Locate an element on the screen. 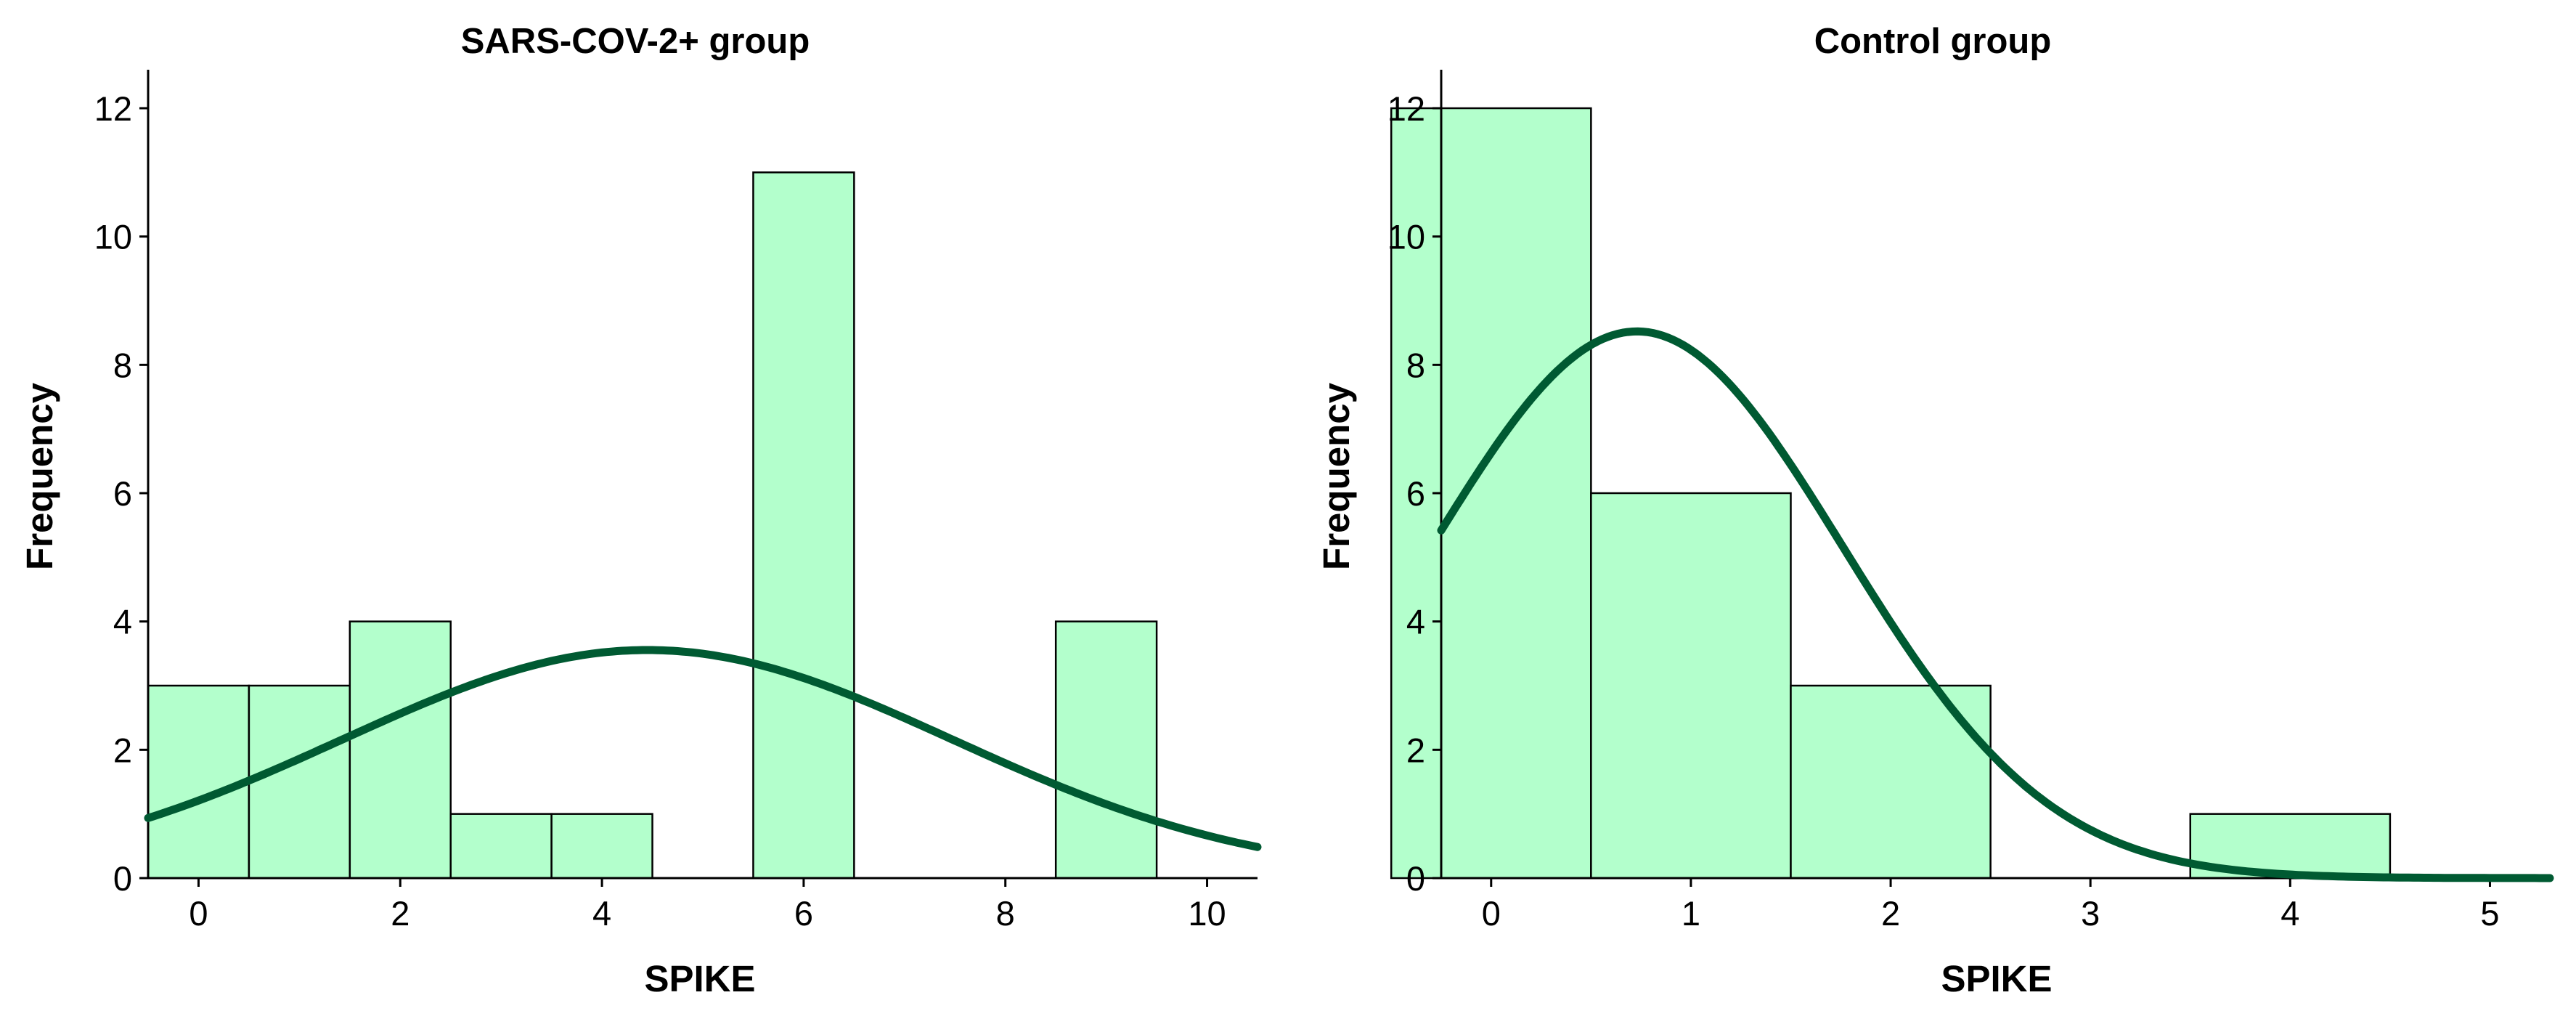 This screenshot has width=2576, height=1019. x-tick-label: 5 is located at coordinates (2489, 914).